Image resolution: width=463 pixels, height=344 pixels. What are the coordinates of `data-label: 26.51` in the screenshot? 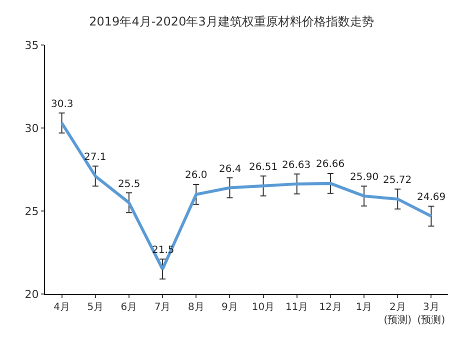 It's located at (263, 167).